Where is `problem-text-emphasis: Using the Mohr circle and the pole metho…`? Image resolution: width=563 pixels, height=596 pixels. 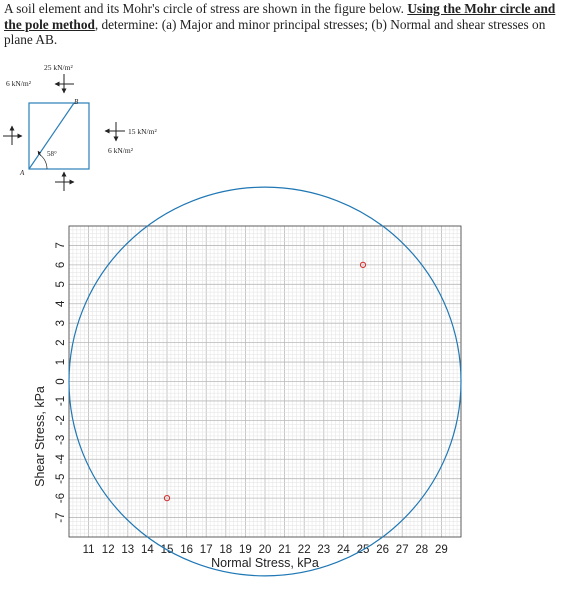
problem-text-emphasis: Using the Mohr circle and the pole metho… is located at coordinates (280, 16).